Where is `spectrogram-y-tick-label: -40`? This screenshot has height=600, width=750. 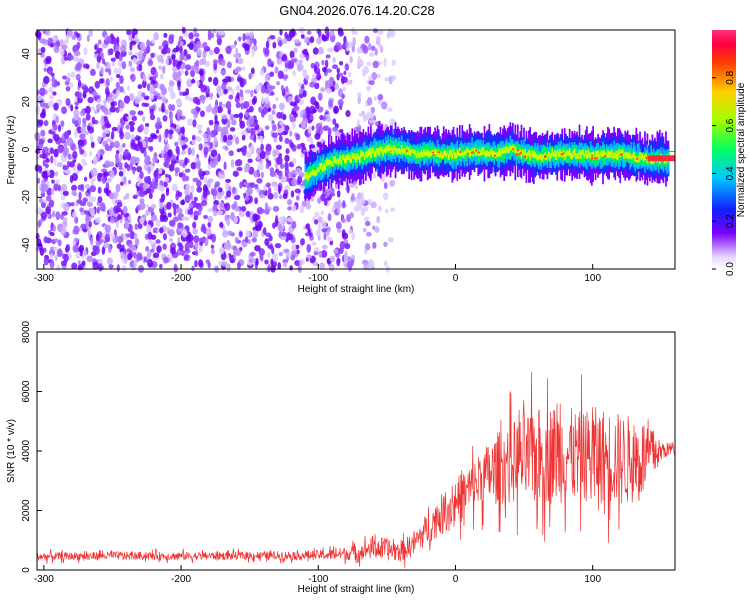
spectrogram-y-tick-label: -40 is located at coordinates (26, 244).